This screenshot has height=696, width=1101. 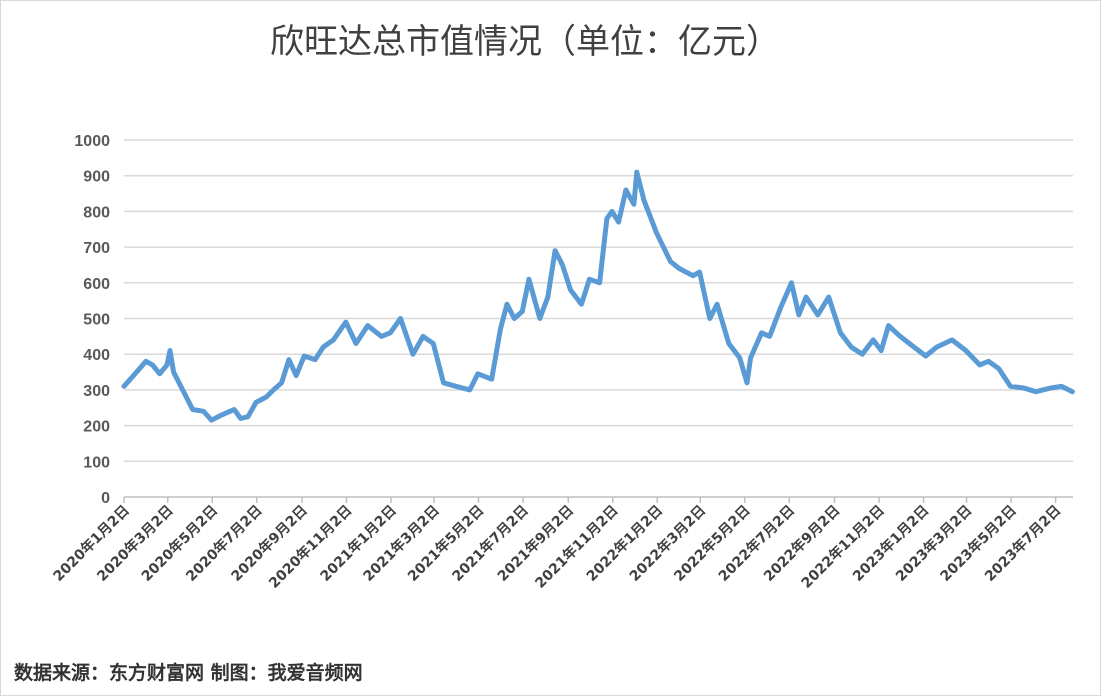 What do you see at coordinates (712, 543) in the screenshot?
I see `x-tick-label: 2022年5月2日` at bounding box center [712, 543].